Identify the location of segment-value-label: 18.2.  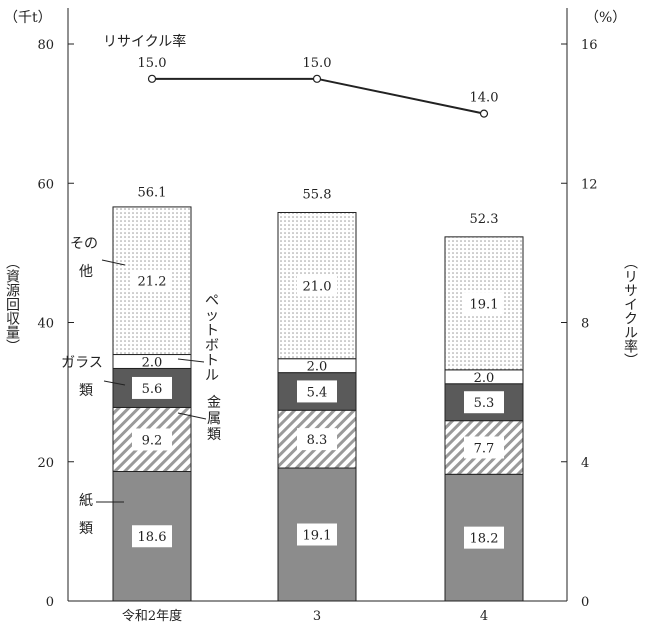
(484, 539).